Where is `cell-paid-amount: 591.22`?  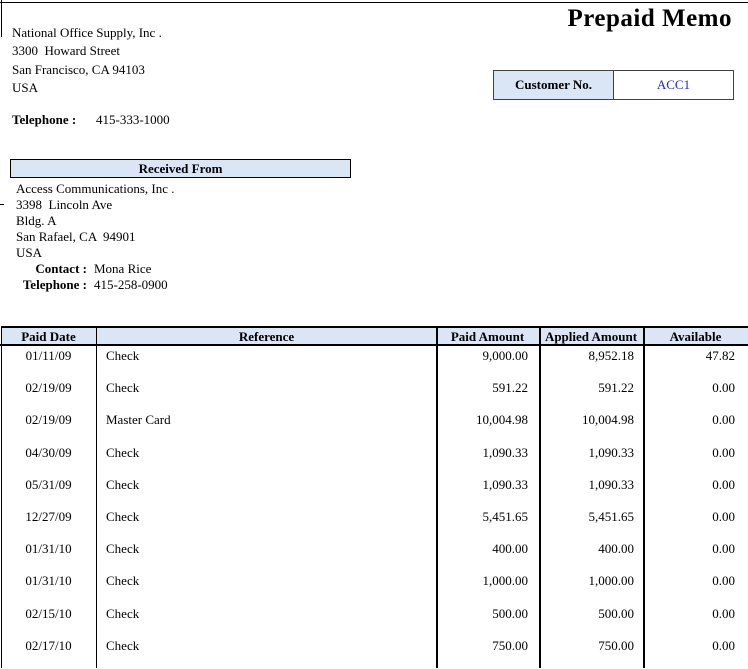
cell-paid-amount: 591.22 is located at coordinates (510, 388).